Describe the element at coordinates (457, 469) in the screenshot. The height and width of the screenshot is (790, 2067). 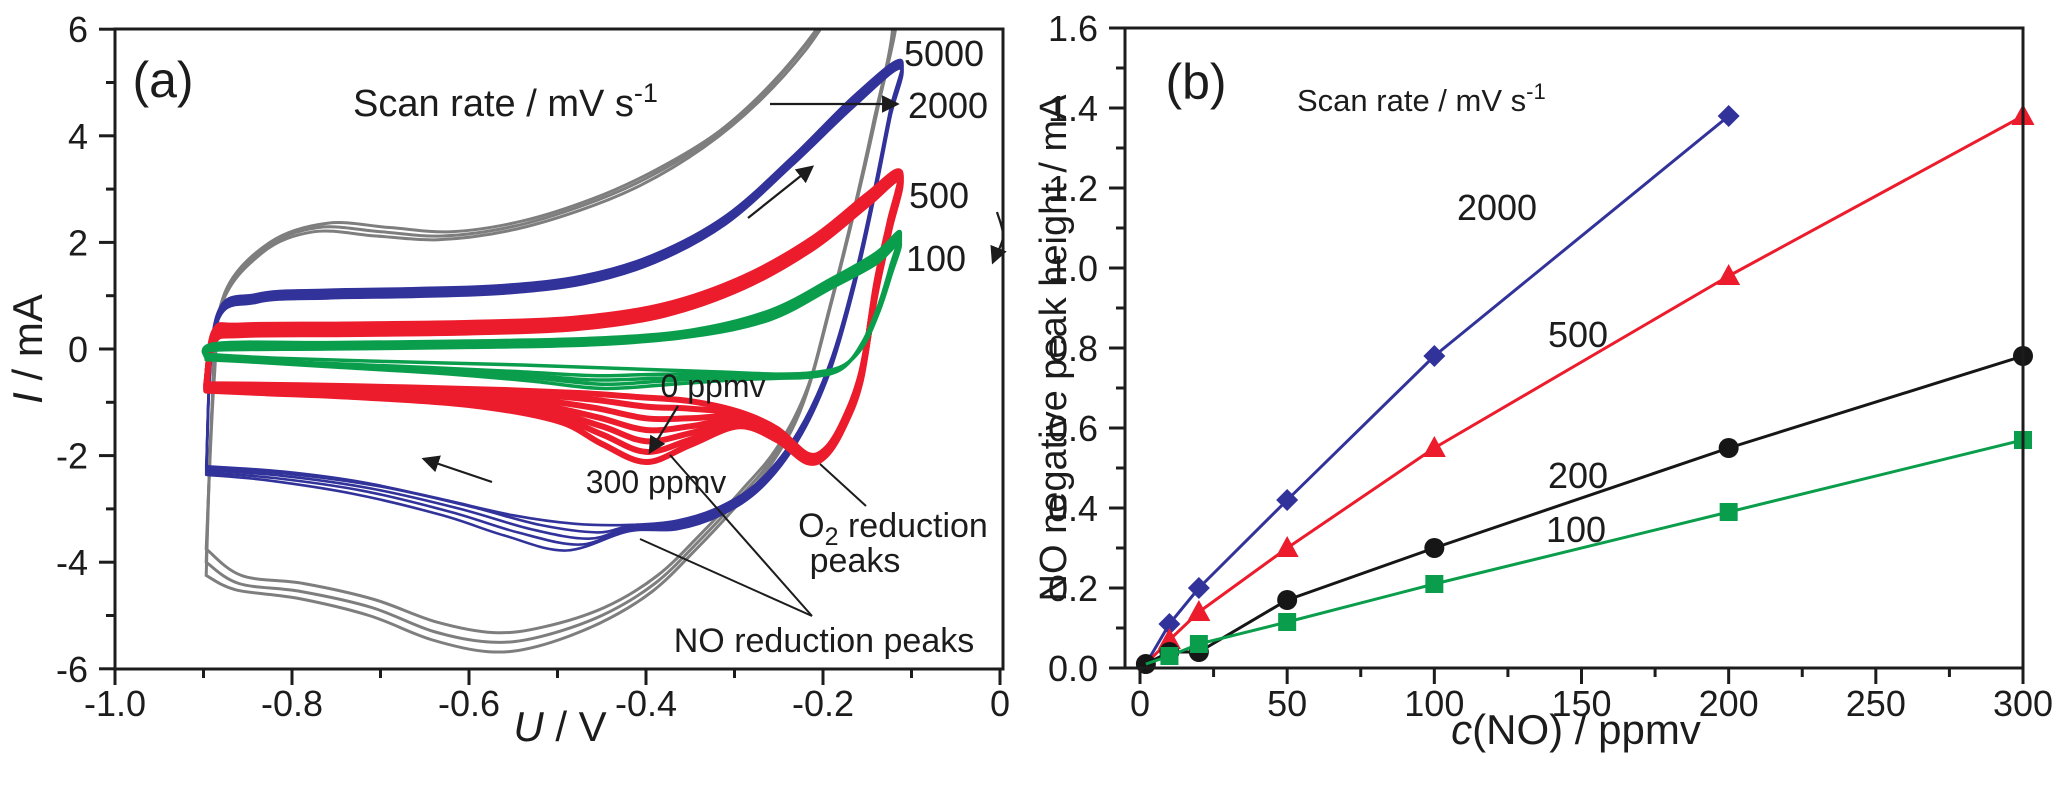
I see `cathodic-direction-arrow` at that location.